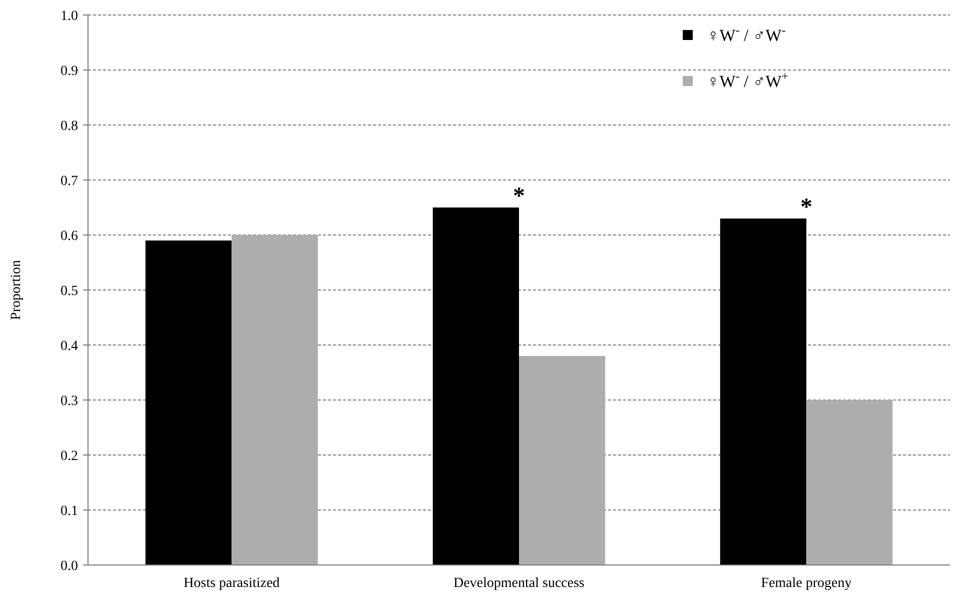  I want to click on y-tick-label: 0.1, so click(69, 511).